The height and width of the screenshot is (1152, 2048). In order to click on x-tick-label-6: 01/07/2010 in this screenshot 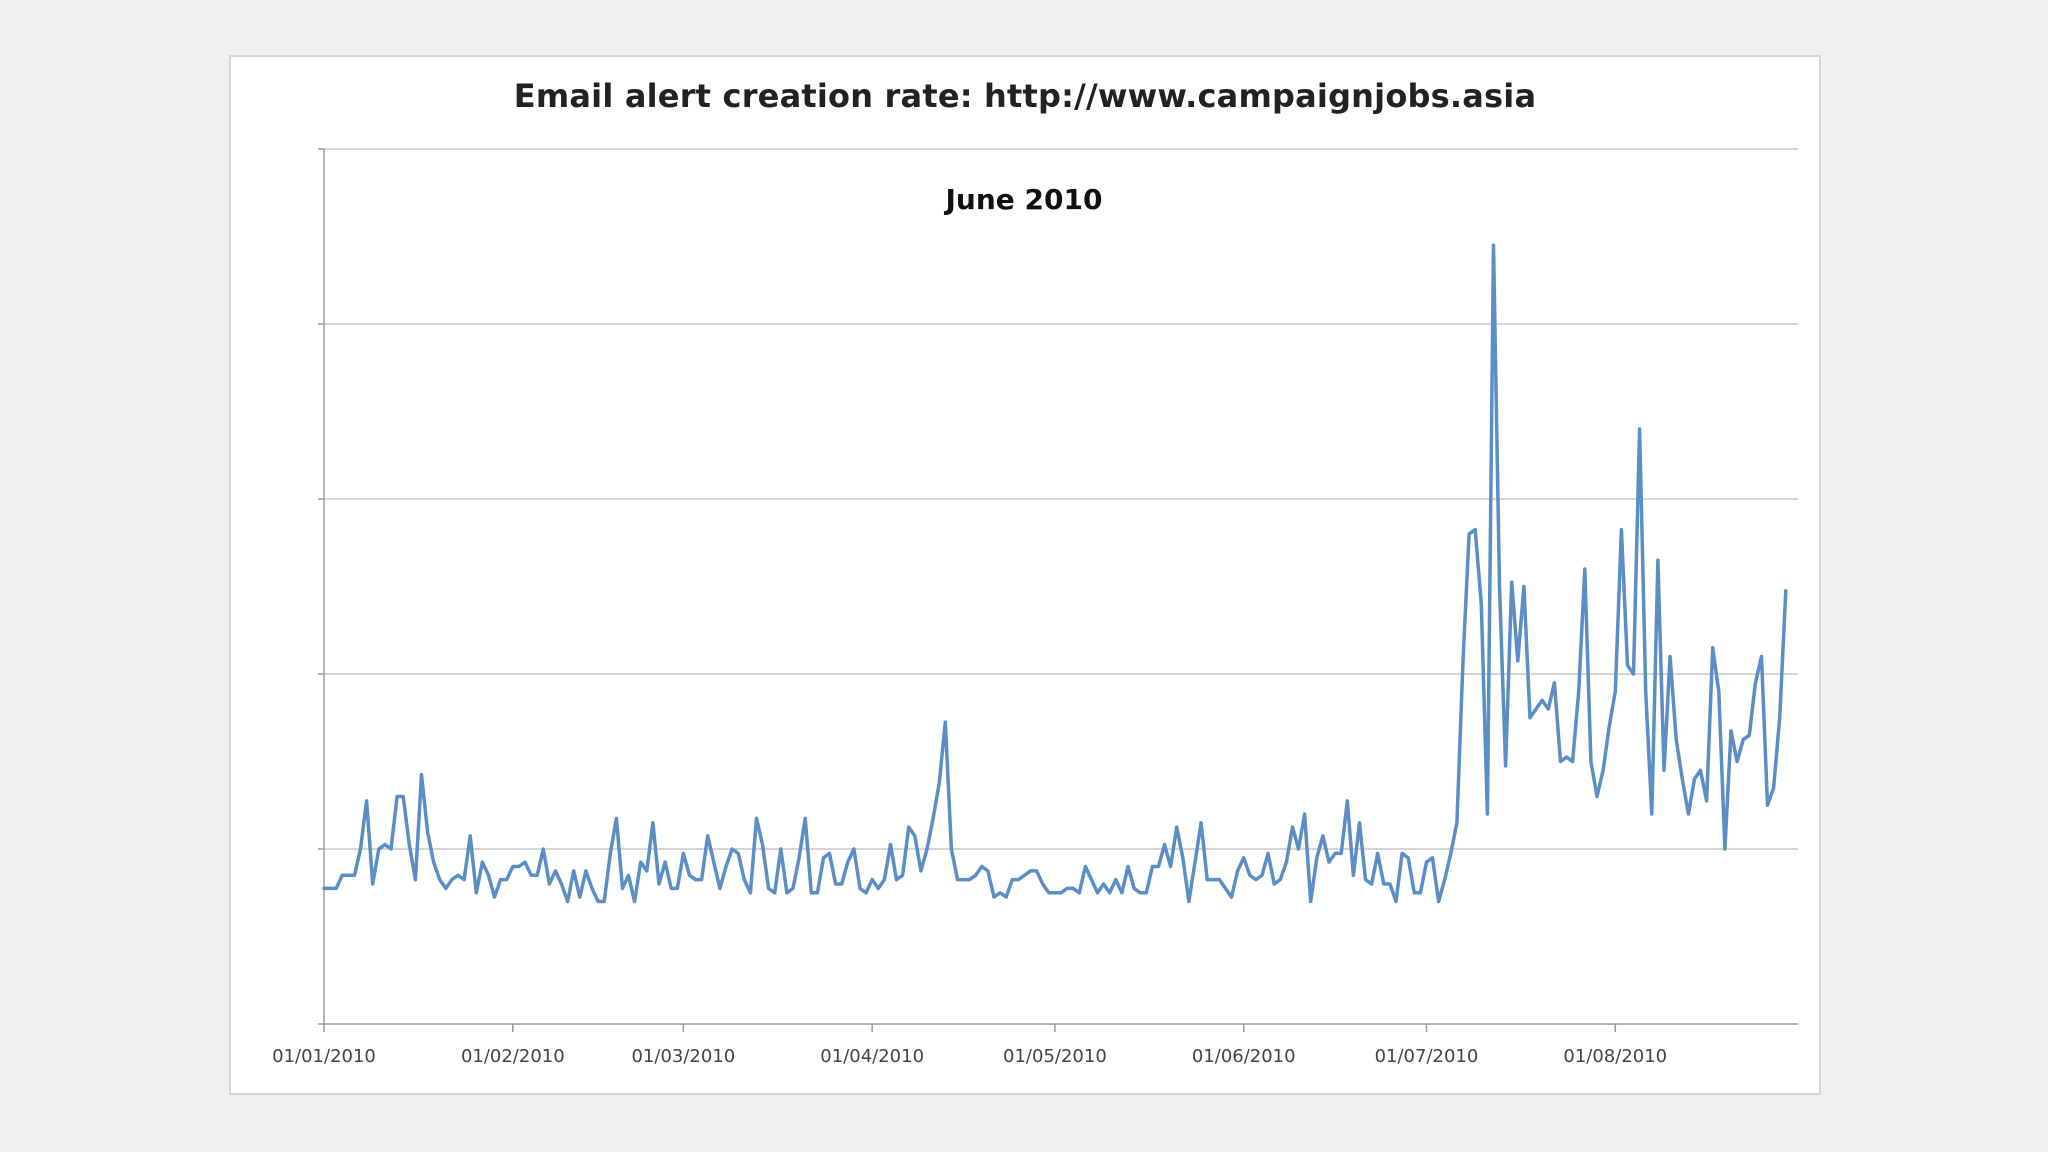, I will do `click(1427, 1056)`.